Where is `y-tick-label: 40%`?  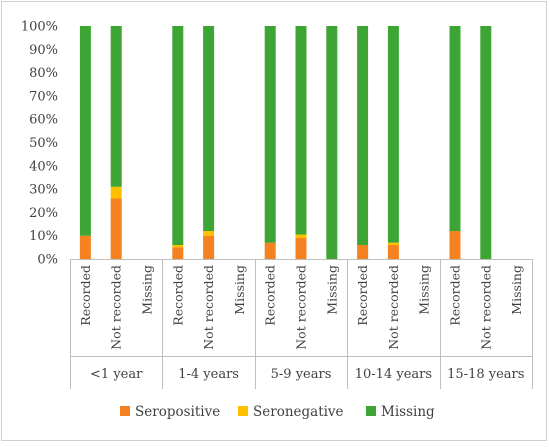
y-tick-label: 40% is located at coordinates (43, 166).